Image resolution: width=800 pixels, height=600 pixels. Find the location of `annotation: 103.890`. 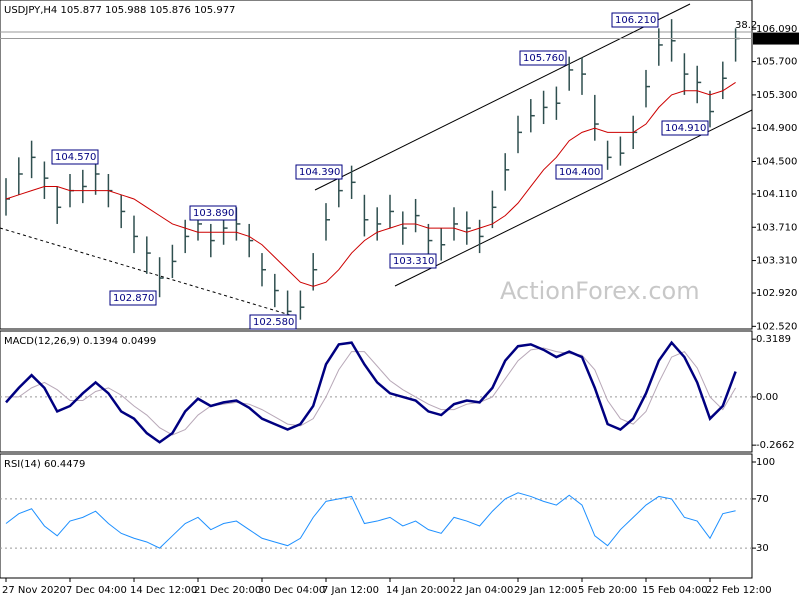

annotation: 103.890 is located at coordinates (213, 213).